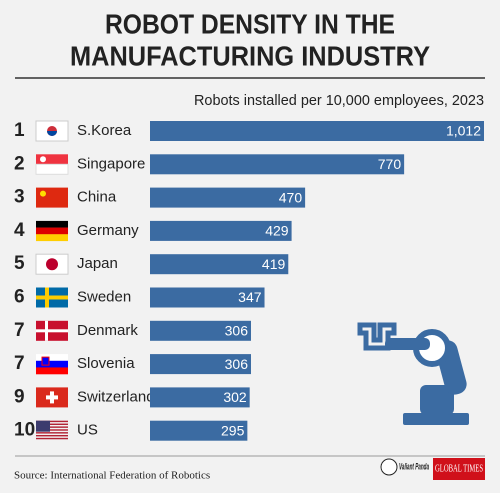 The height and width of the screenshot is (493, 500). I want to click on value-label: 770, so click(390, 164).